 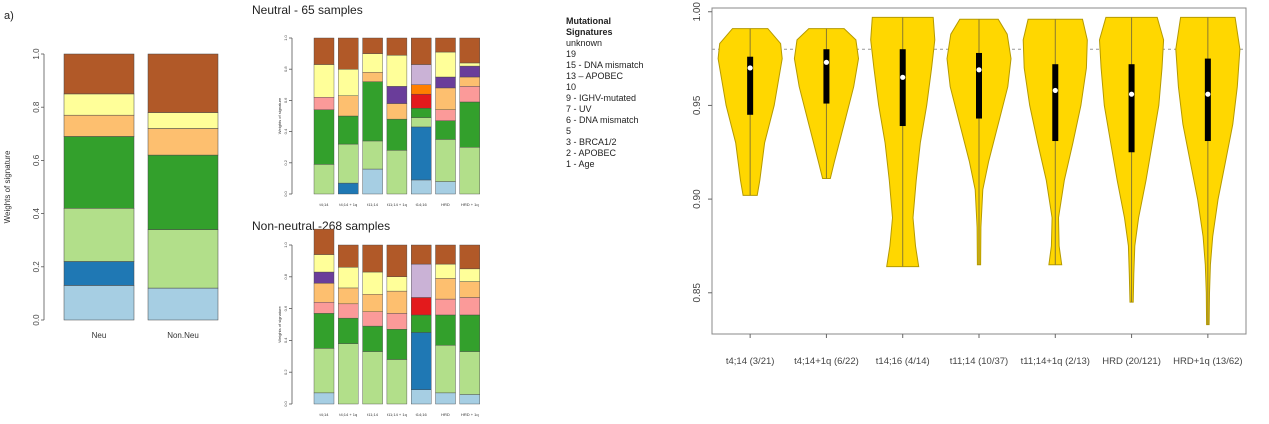 What do you see at coordinates (36, 160) in the screenshot?
I see `main-y-tick-label: 0.6` at bounding box center [36, 160].